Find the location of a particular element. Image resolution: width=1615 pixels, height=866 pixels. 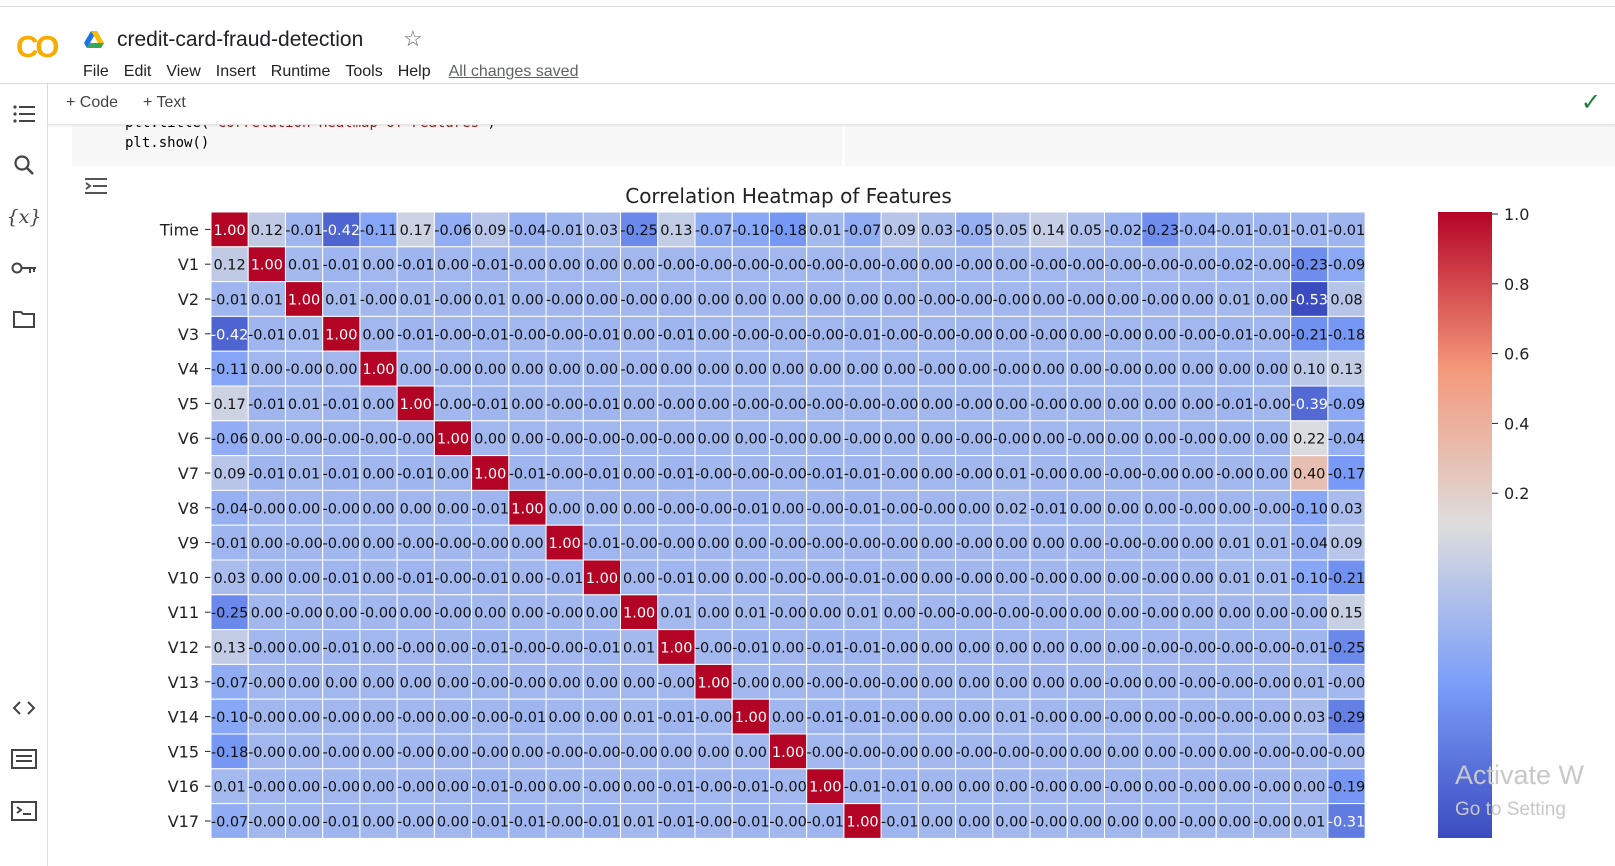

add-code-button: + Code is located at coordinates (92, 102).